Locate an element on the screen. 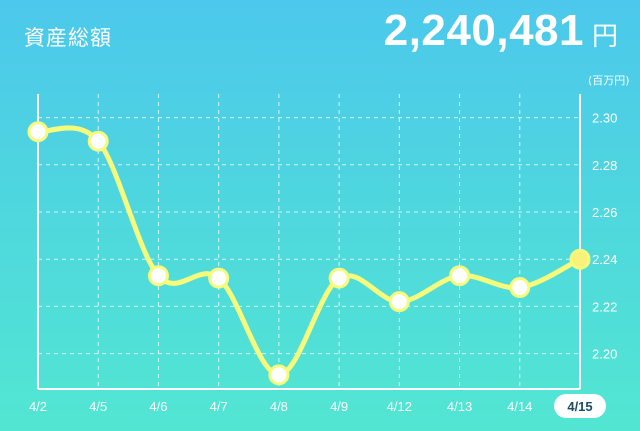  x-tick-label-selected: 4/15 is located at coordinates (579, 406).